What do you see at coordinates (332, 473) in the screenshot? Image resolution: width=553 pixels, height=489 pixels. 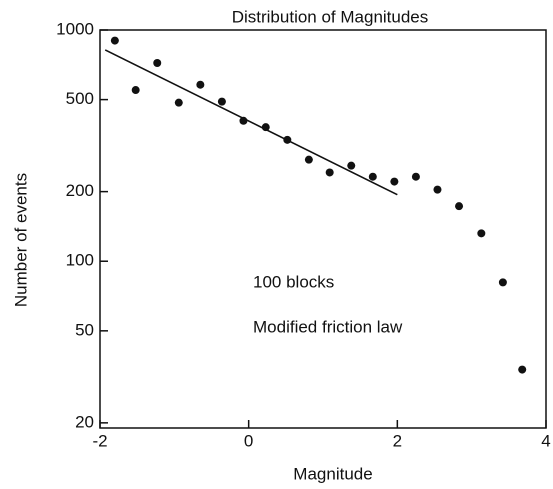 I see `x-axis-label: Magnitude` at bounding box center [332, 473].